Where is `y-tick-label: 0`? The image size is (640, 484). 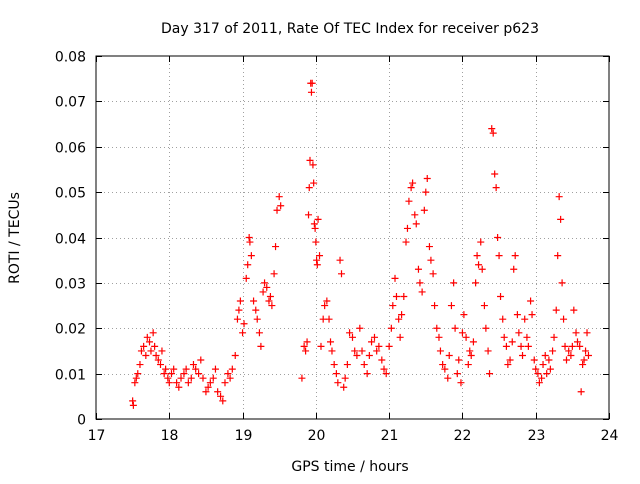 y-tick-label: 0 is located at coordinates (81, 421).